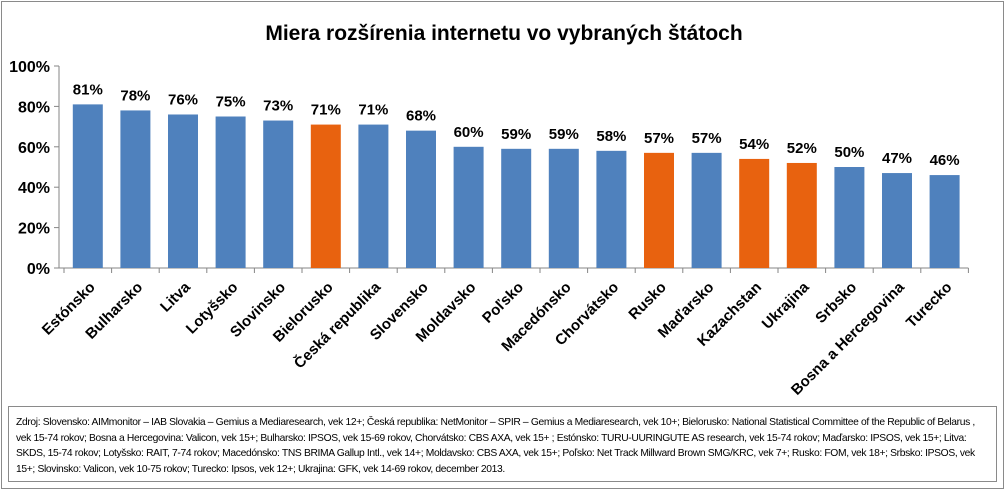  What do you see at coordinates (849, 152) in the screenshot?
I see `data-label: 50%` at bounding box center [849, 152].